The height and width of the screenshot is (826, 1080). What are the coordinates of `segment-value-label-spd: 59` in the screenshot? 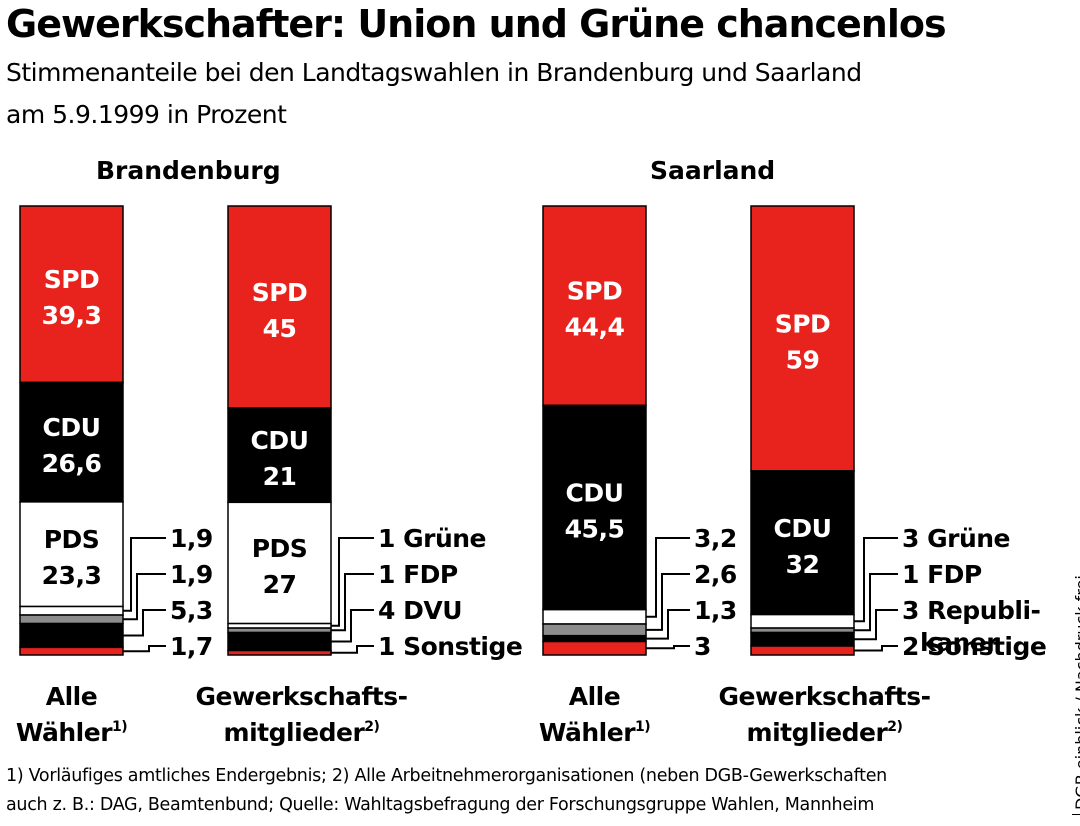 It's located at (803, 359).